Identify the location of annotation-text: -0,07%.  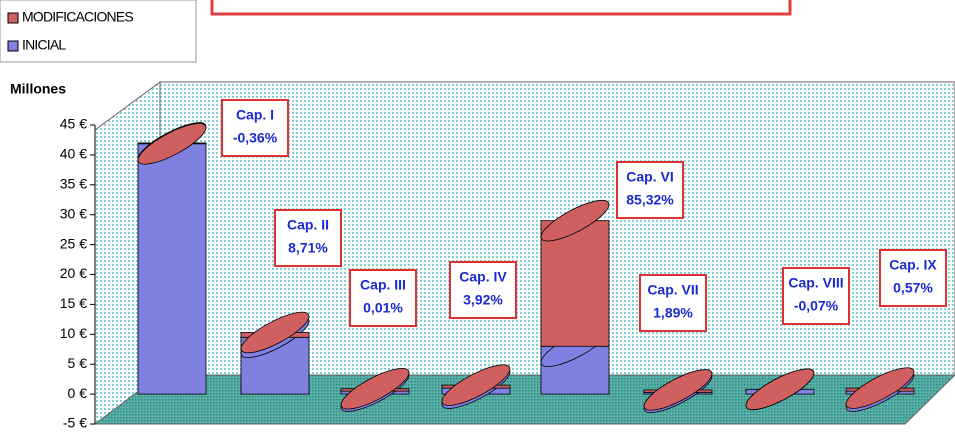
(816, 306).